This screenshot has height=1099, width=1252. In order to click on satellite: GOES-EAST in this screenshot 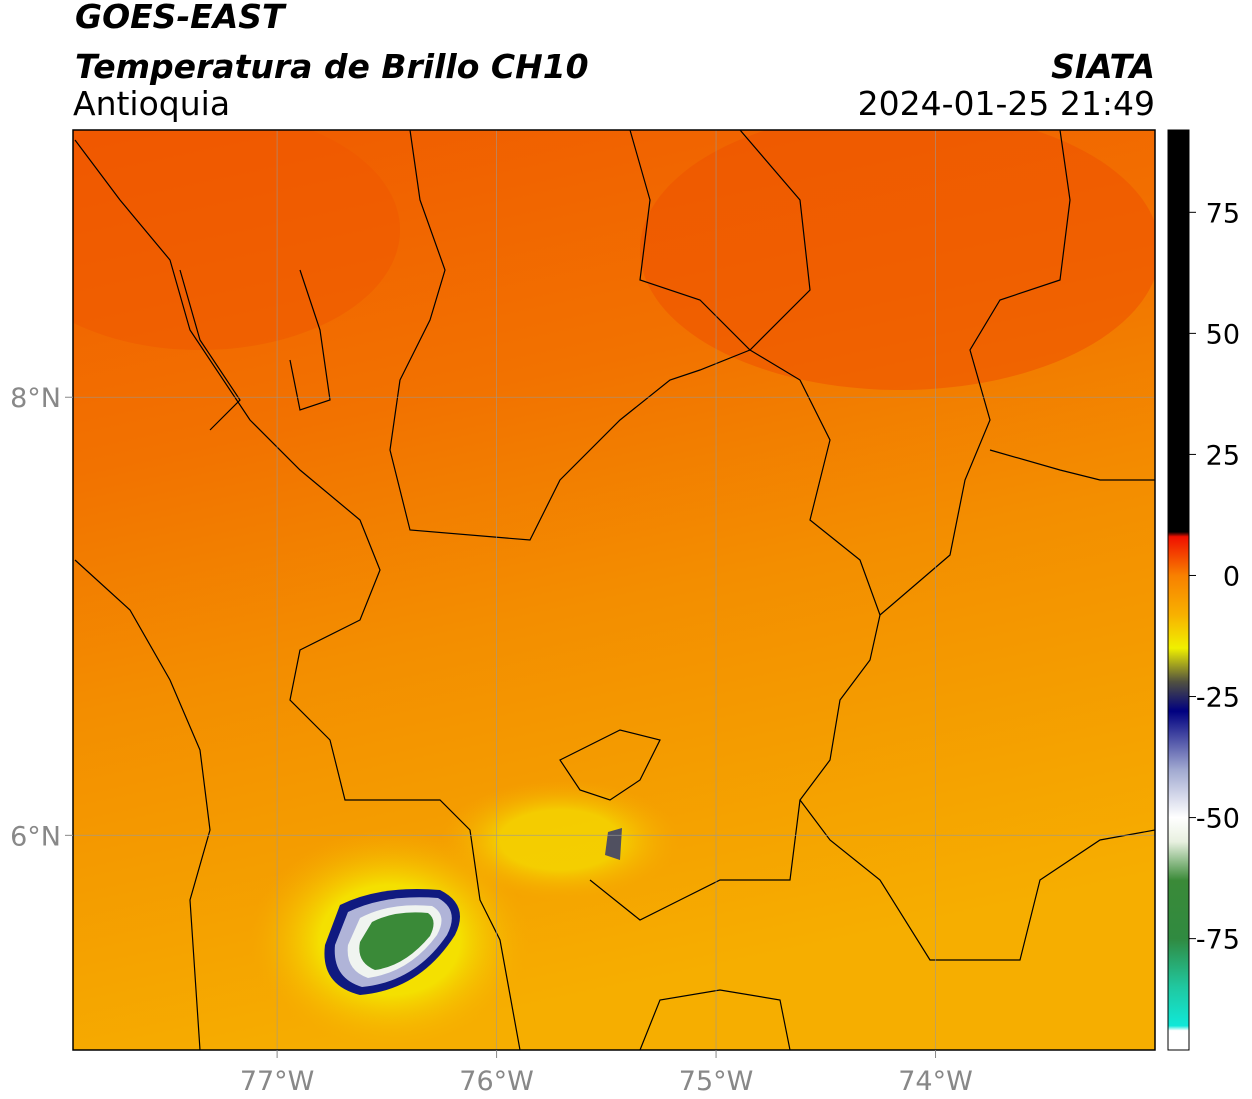, I will do `click(181, 18)`.